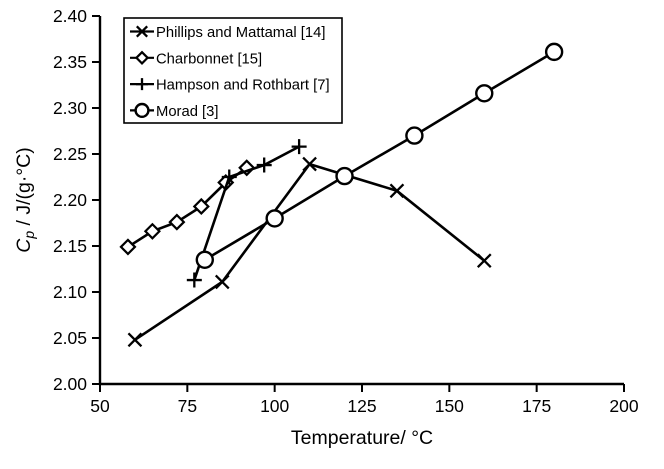  I want to click on x-tick-label: 175, so click(536, 406).